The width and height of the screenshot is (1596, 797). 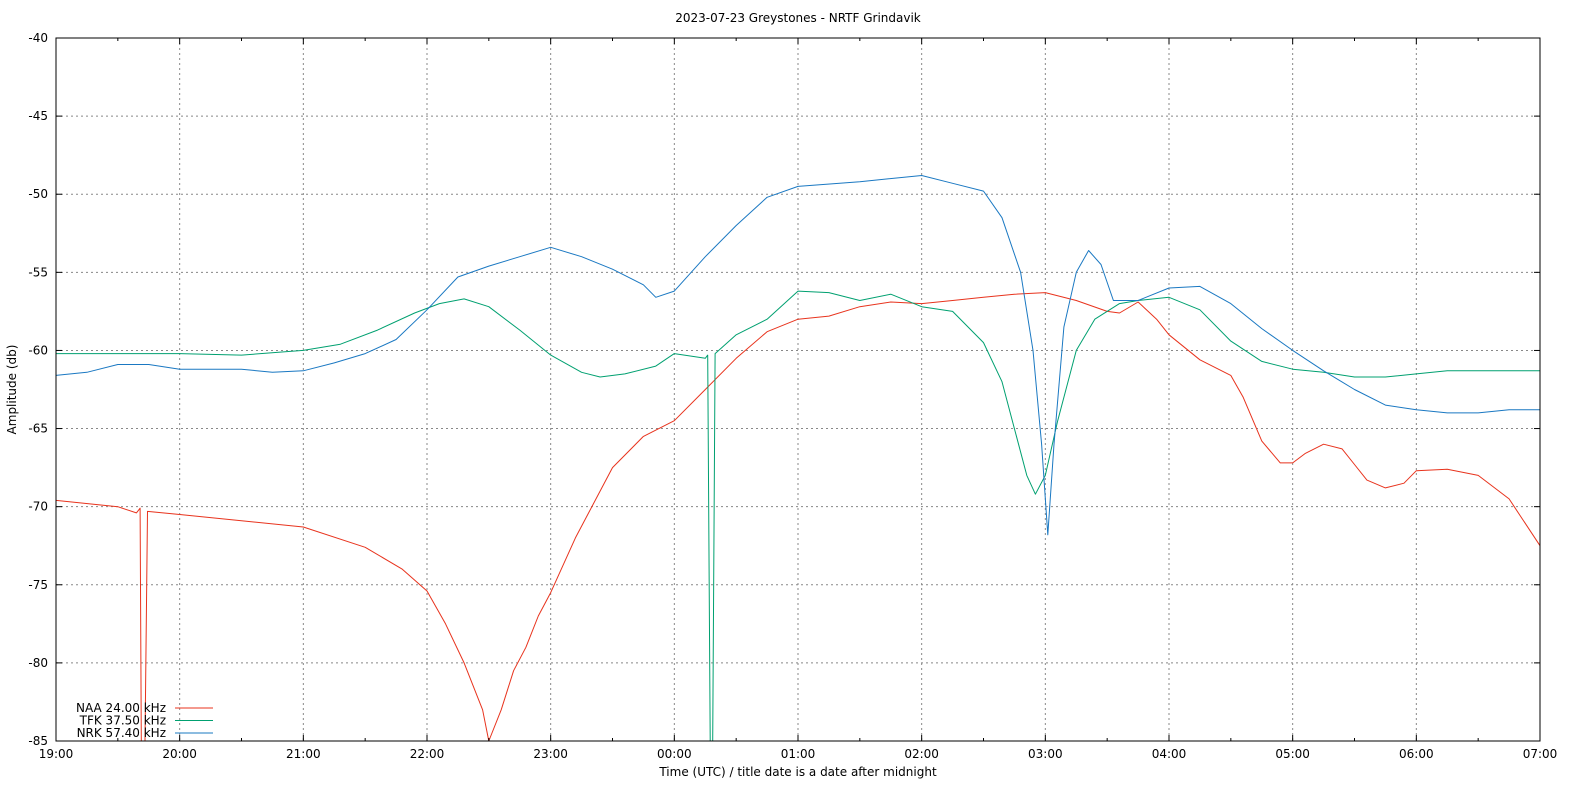 What do you see at coordinates (674, 754) in the screenshot?
I see `x-tick-label: 00:00` at bounding box center [674, 754].